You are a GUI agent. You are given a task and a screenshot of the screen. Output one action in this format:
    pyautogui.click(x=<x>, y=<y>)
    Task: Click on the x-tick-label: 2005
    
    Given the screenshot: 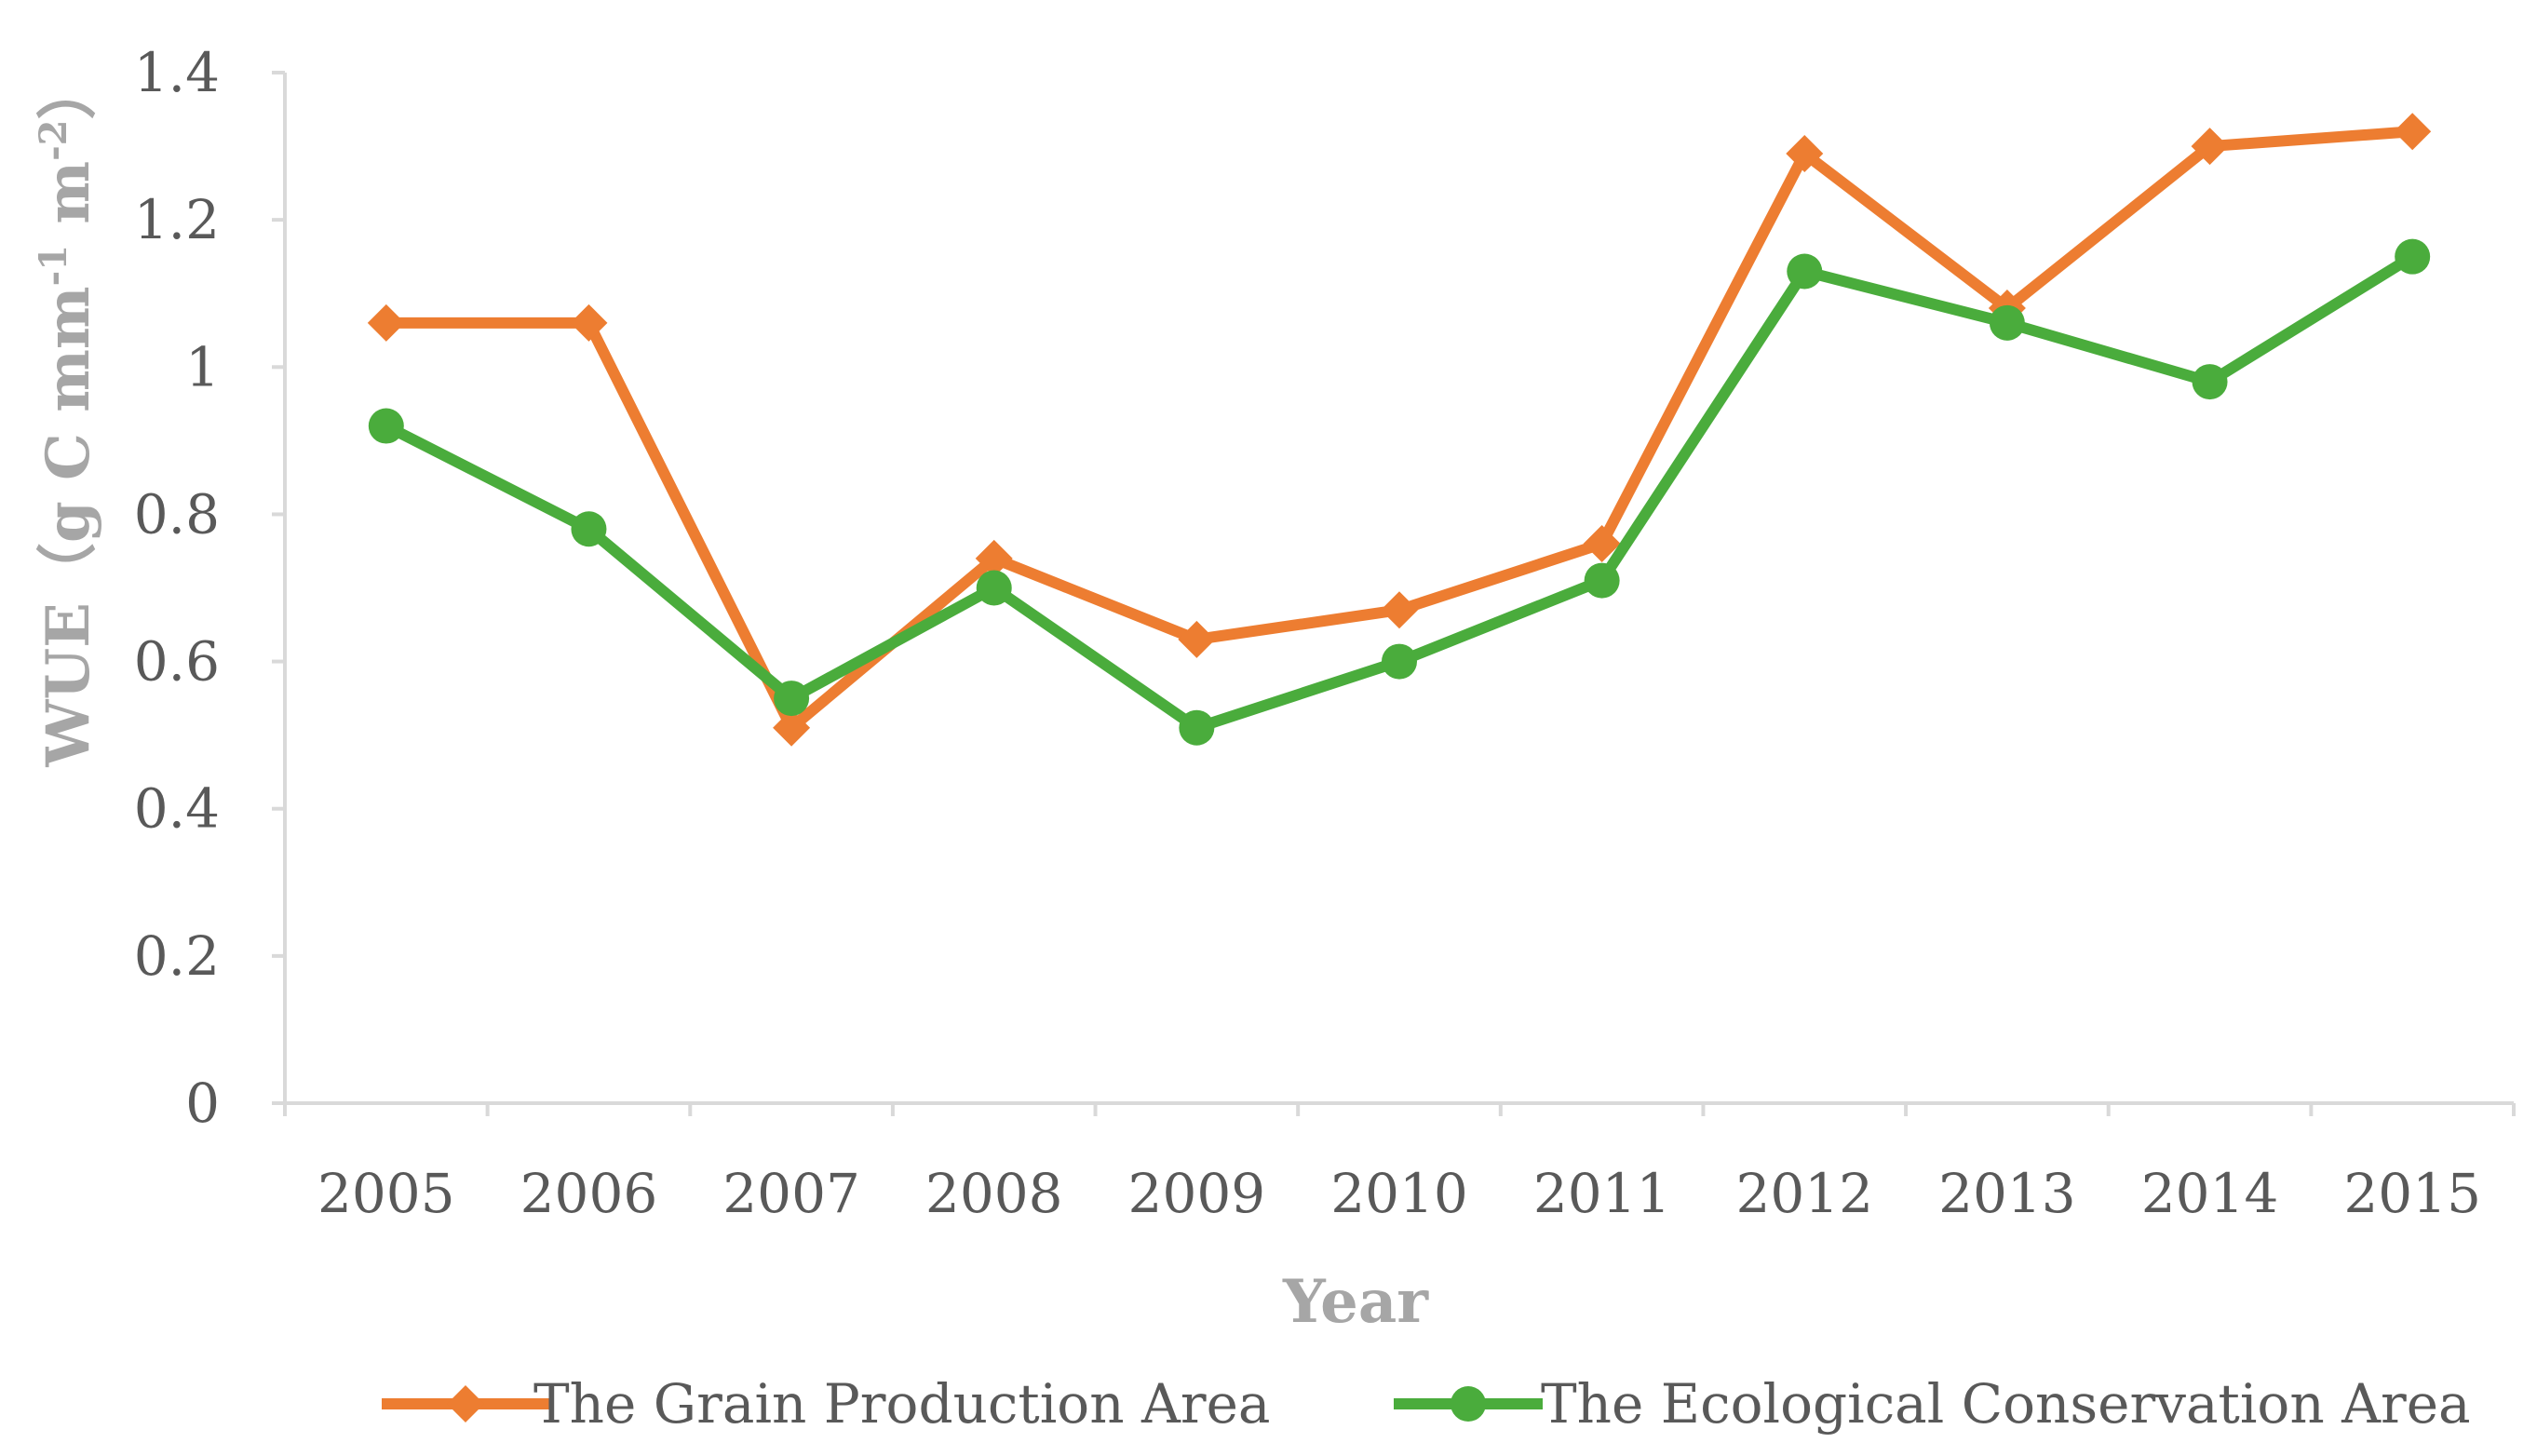 What is the action you would take?
    pyautogui.click(x=386, y=1193)
    